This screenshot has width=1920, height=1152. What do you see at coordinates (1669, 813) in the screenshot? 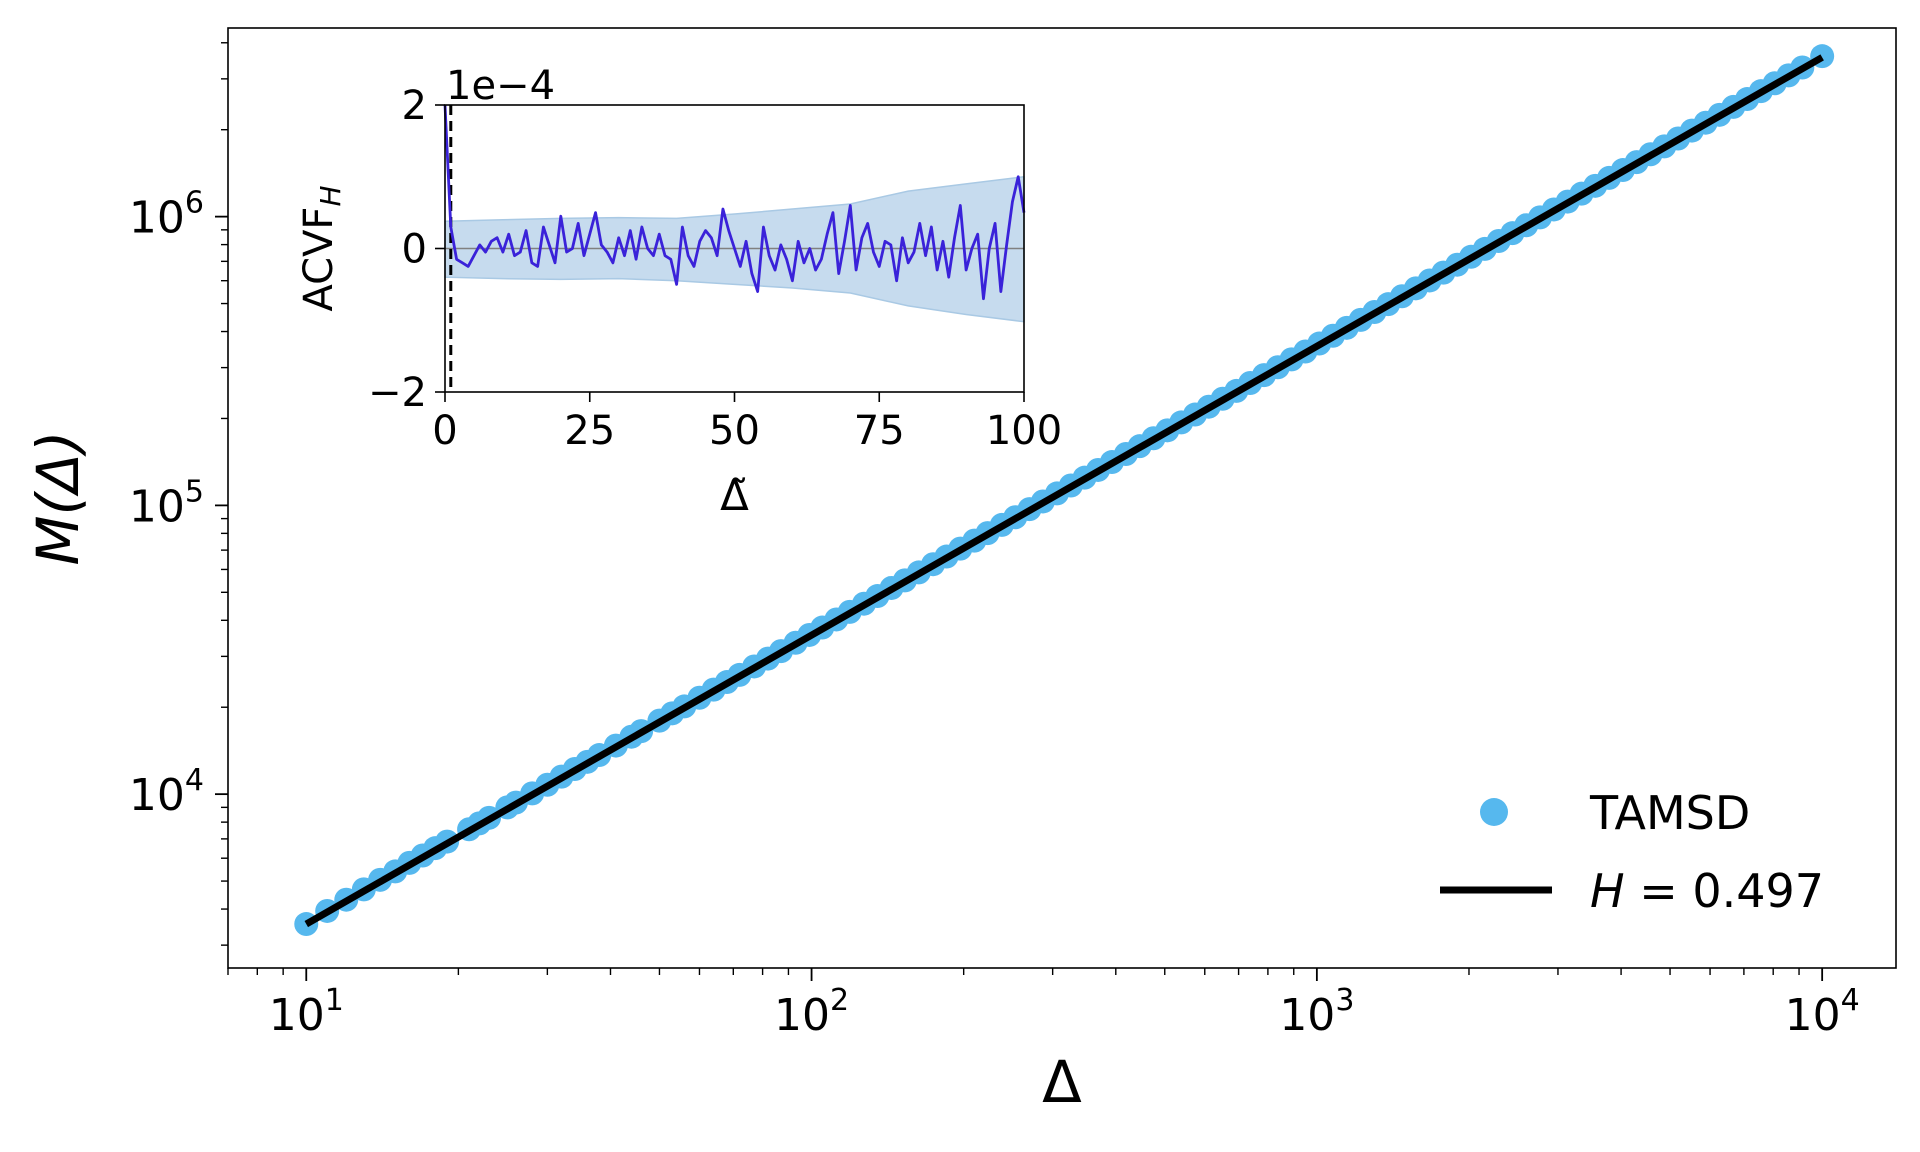
I see `legend-label-tamsd: TAMSD` at bounding box center [1669, 813].